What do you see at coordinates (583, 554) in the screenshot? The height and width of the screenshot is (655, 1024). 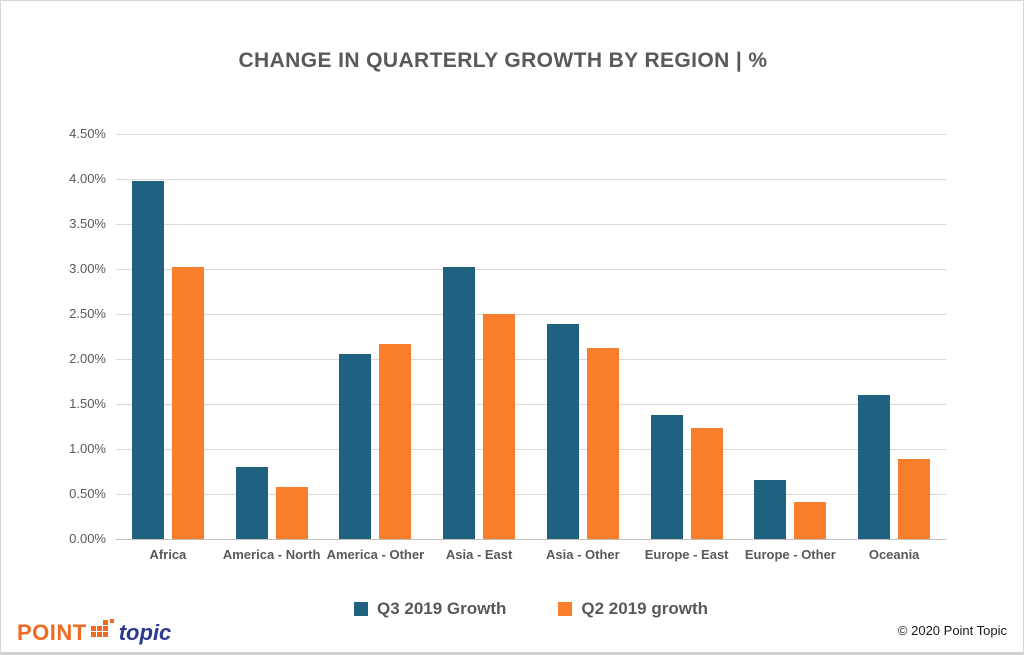 I see `x-axis-label-asia-other: Asia - Other` at bounding box center [583, 554].